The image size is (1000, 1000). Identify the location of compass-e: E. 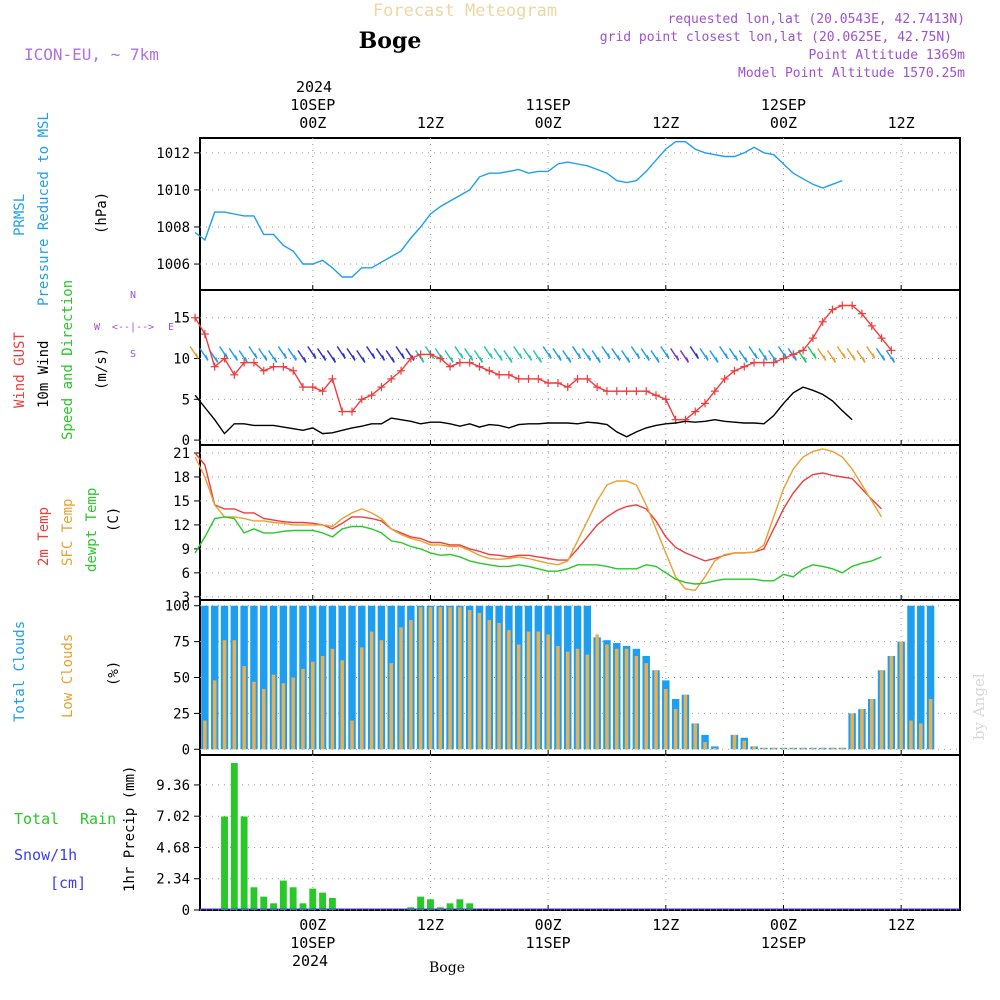
(171, 327).